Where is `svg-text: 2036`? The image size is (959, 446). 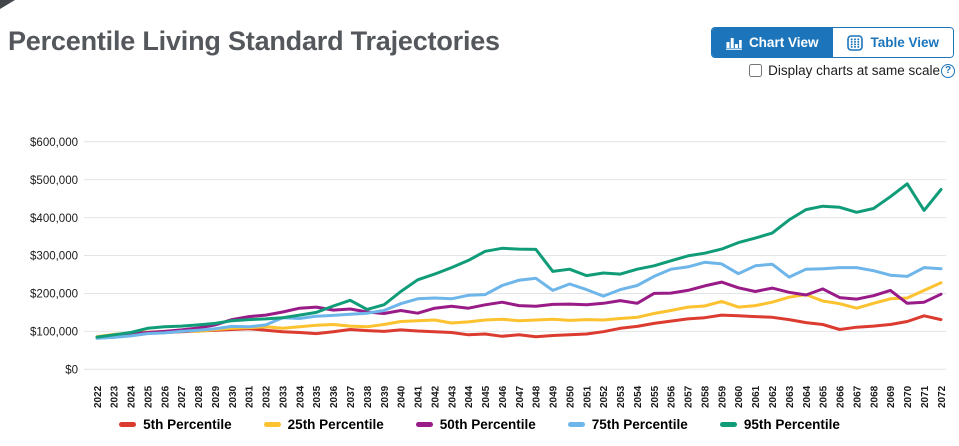 svg-text: 2036 is located at coordinates (334, 396).